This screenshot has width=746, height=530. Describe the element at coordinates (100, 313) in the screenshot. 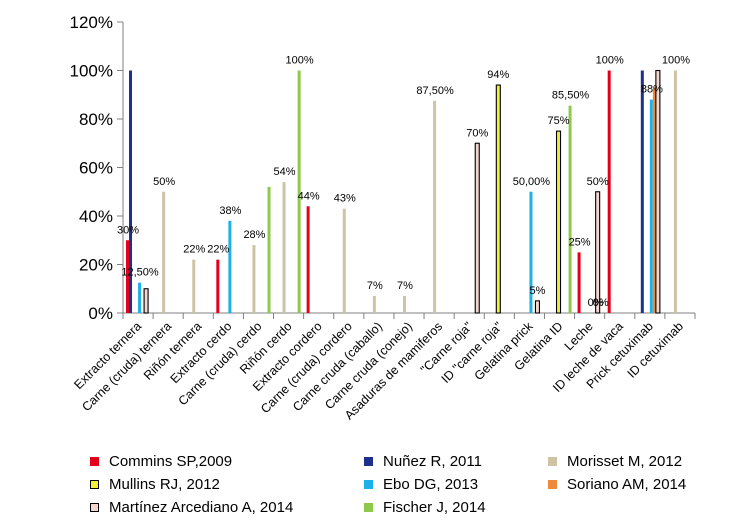

I see `y-tick-label: 0%` at that location.